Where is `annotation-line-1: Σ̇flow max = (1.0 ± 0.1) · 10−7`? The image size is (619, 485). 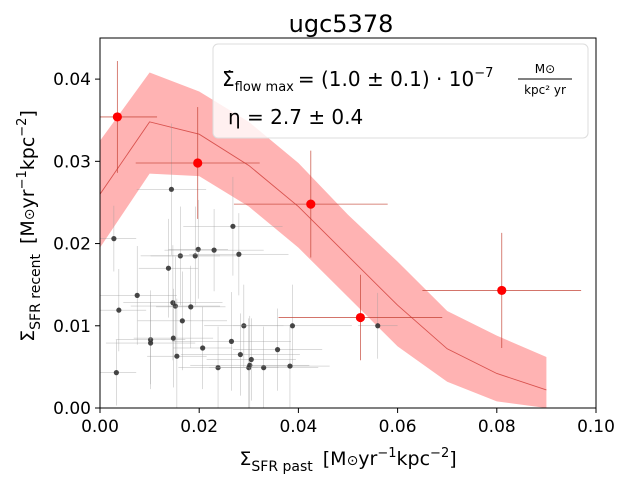 annotation-line-1: Σ̇flow max = (1.0 ± 0.1) · 10−7 is located at coordinates (357, 80).